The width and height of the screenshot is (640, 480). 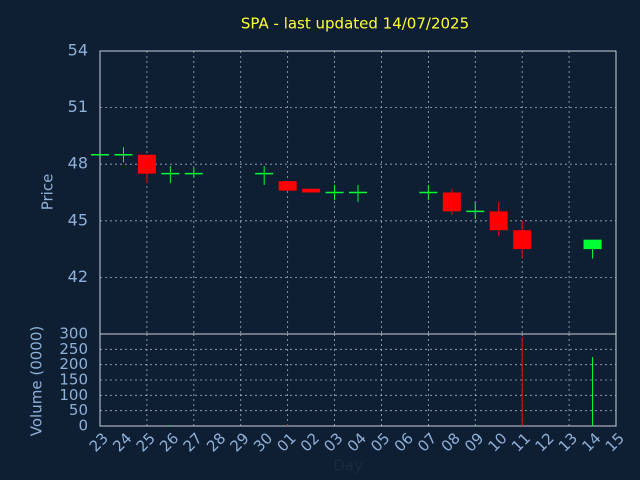 I want to click on volume-tick-label: 0, so click(x=83, y=426).